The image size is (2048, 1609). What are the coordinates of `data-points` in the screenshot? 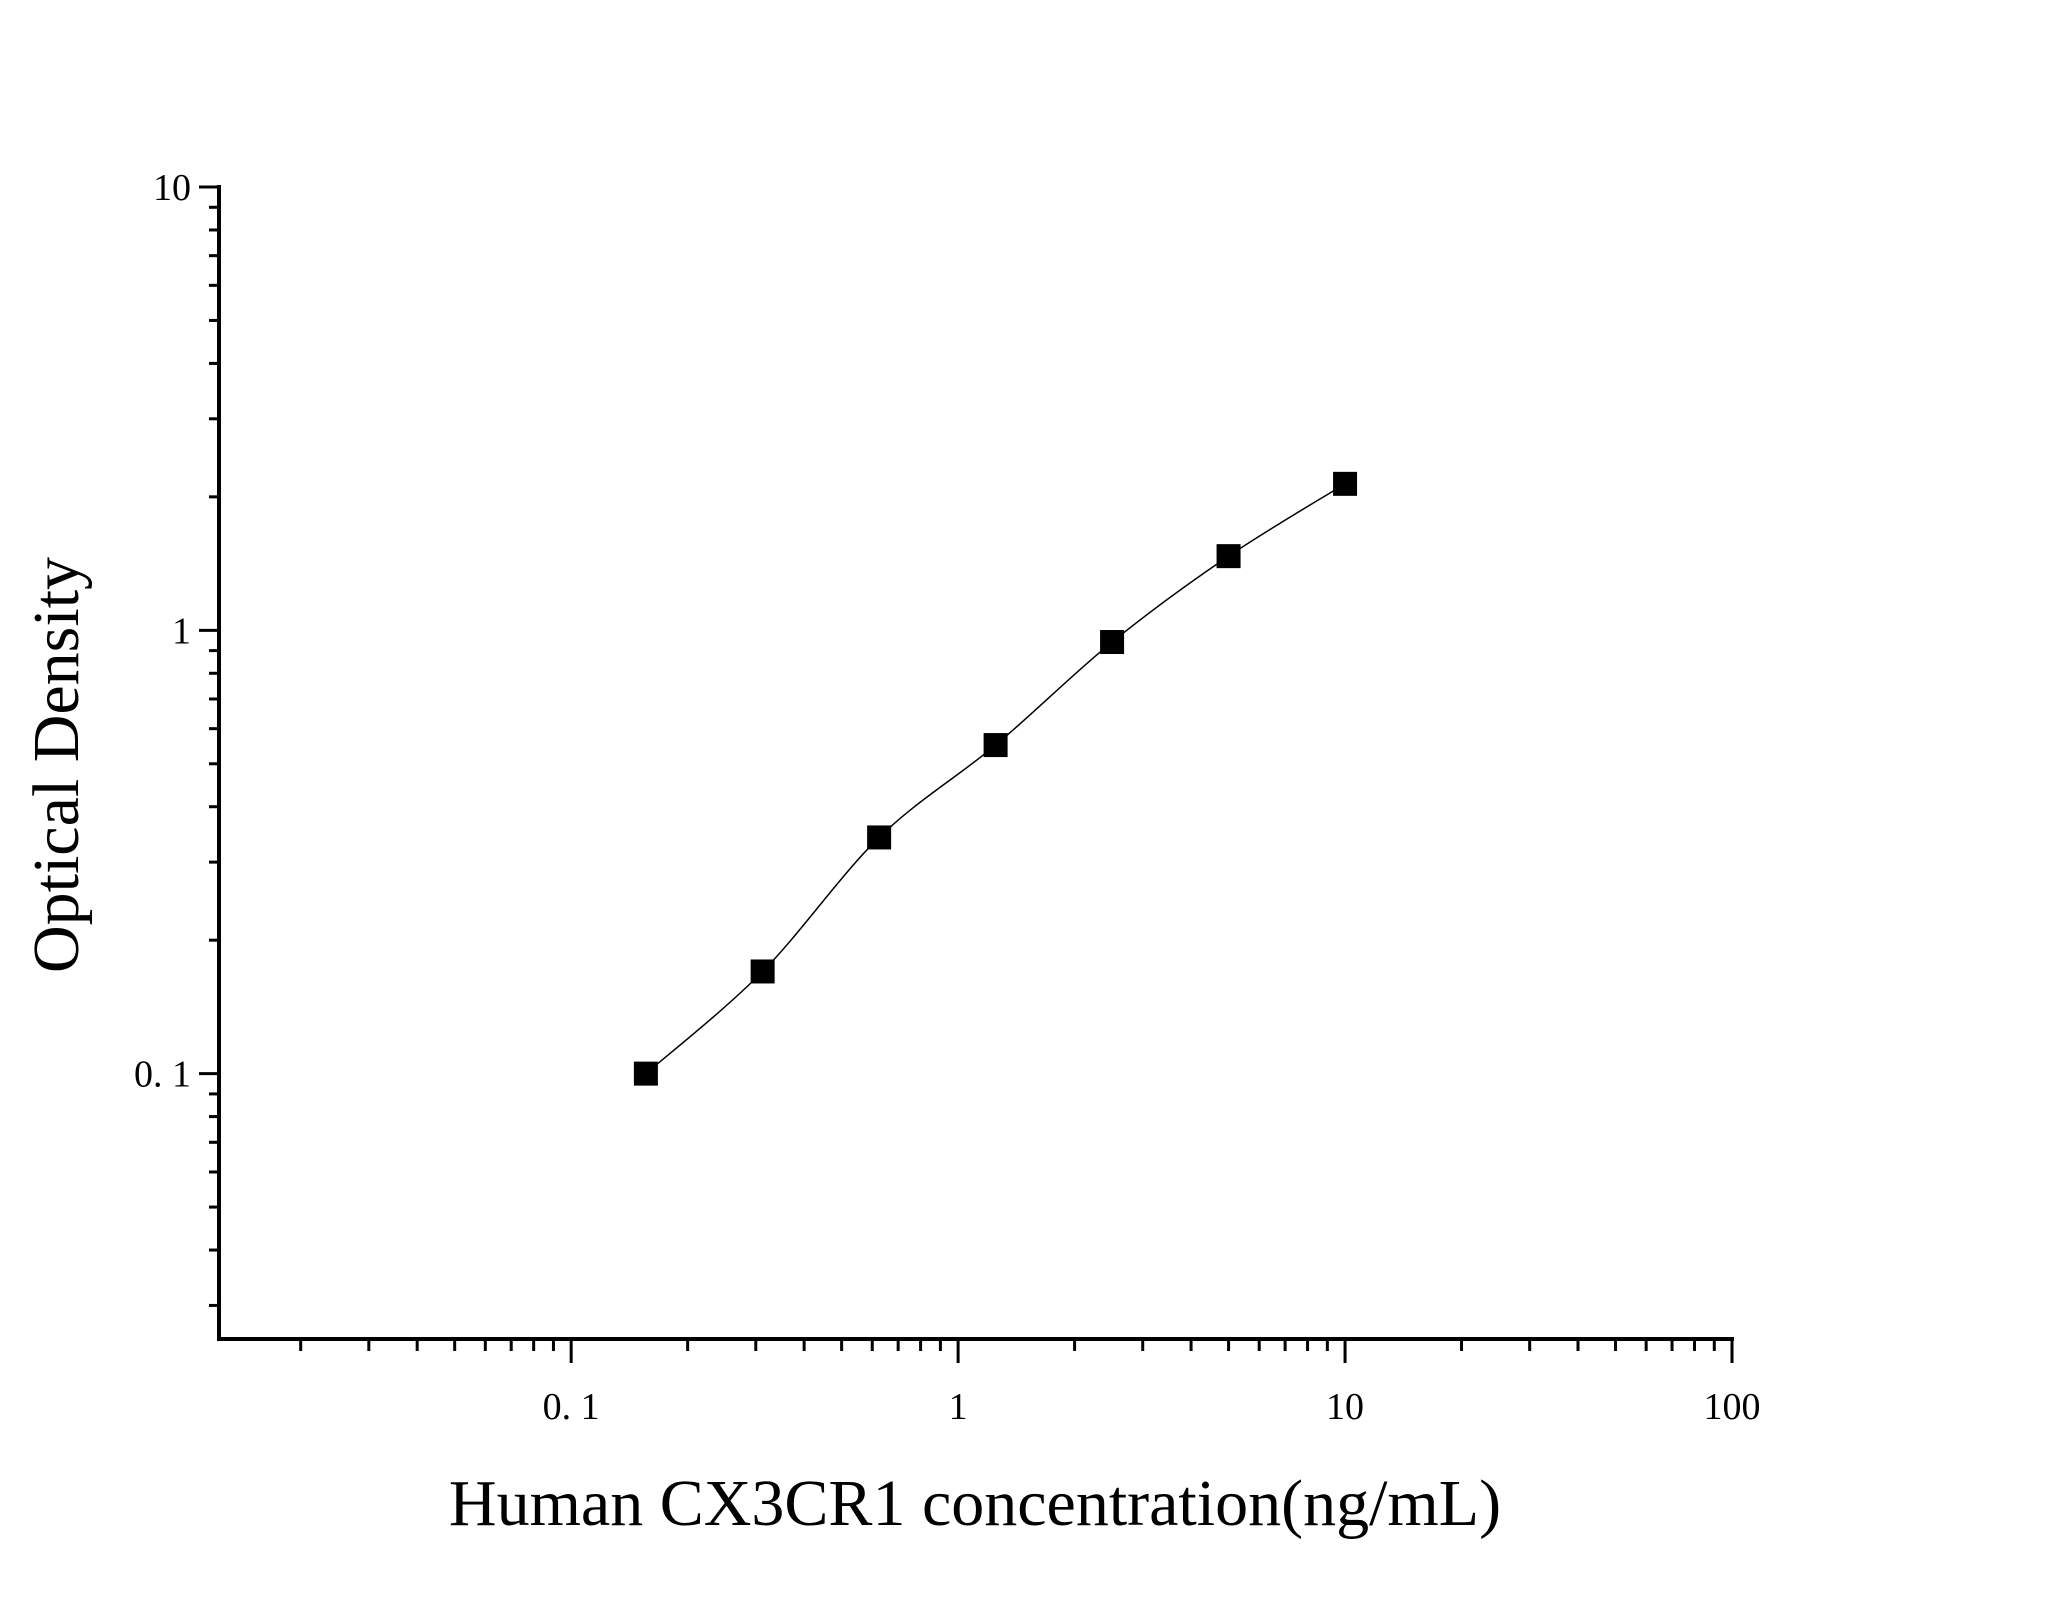 It's located at (995, 778).